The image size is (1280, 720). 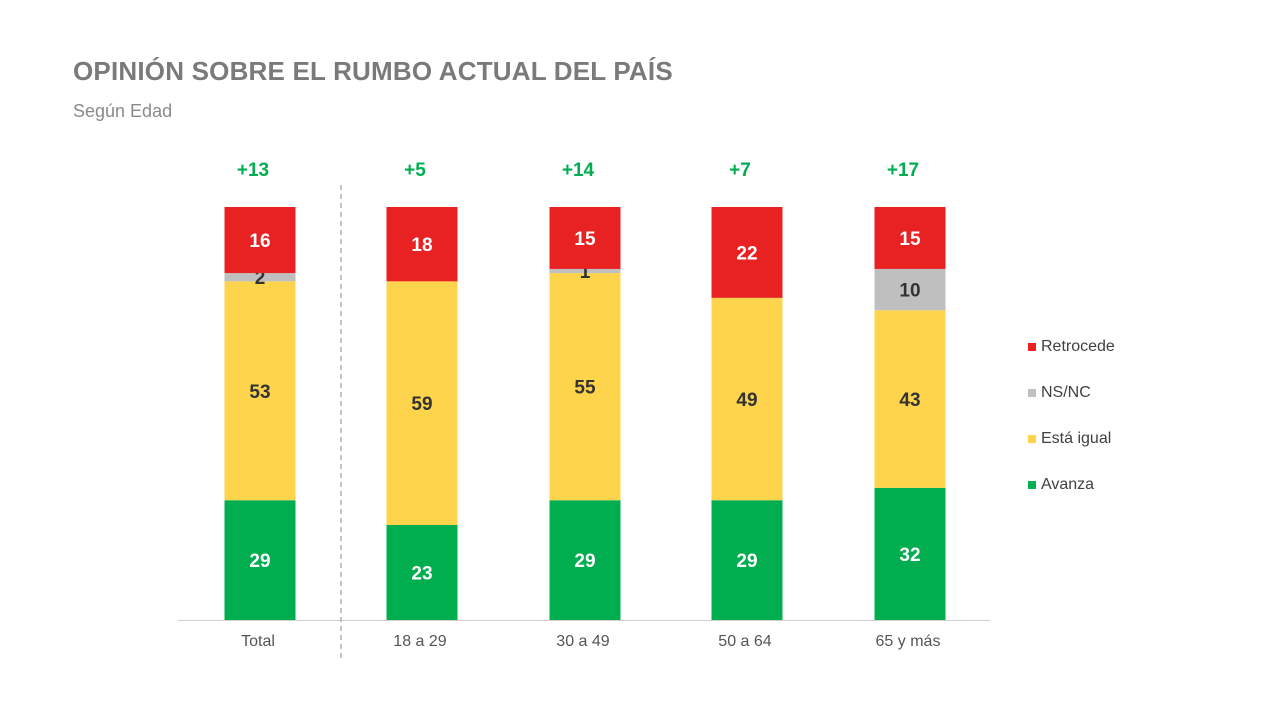 I want to click on data-label-avanza-0: 29, so click(x=259, y=561).